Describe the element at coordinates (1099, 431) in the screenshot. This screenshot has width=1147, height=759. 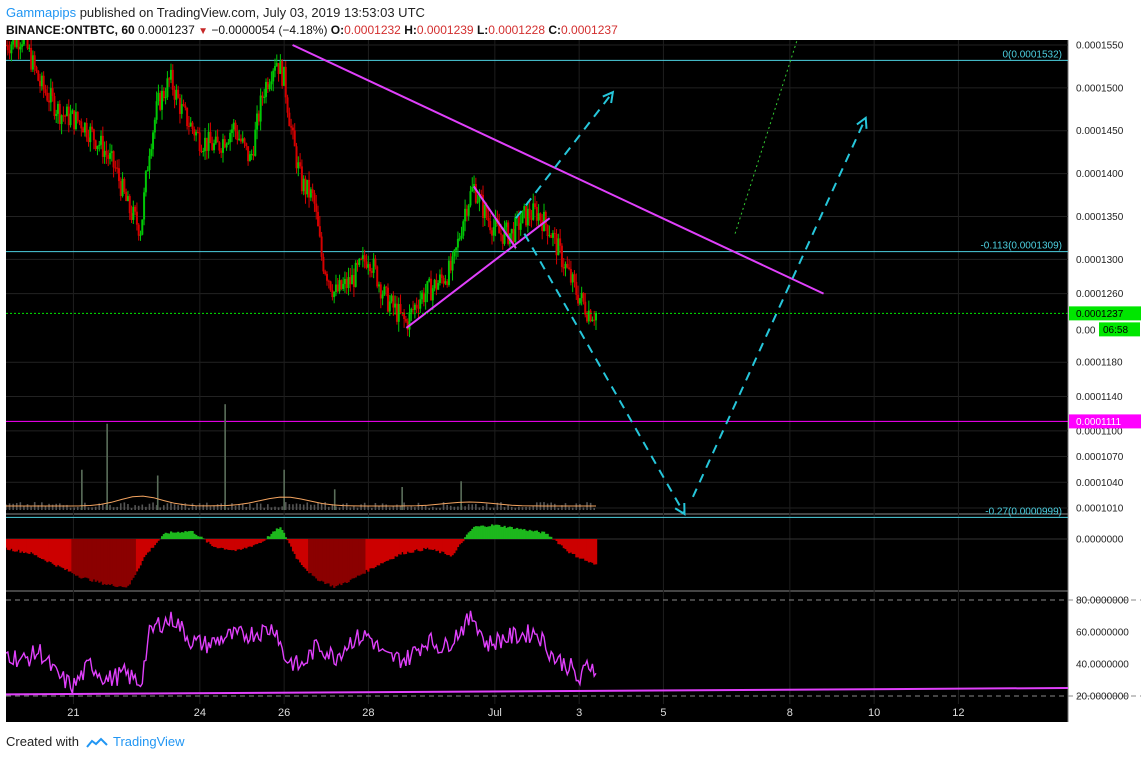
I see `price-tick-label: 0.0001100` at that location.